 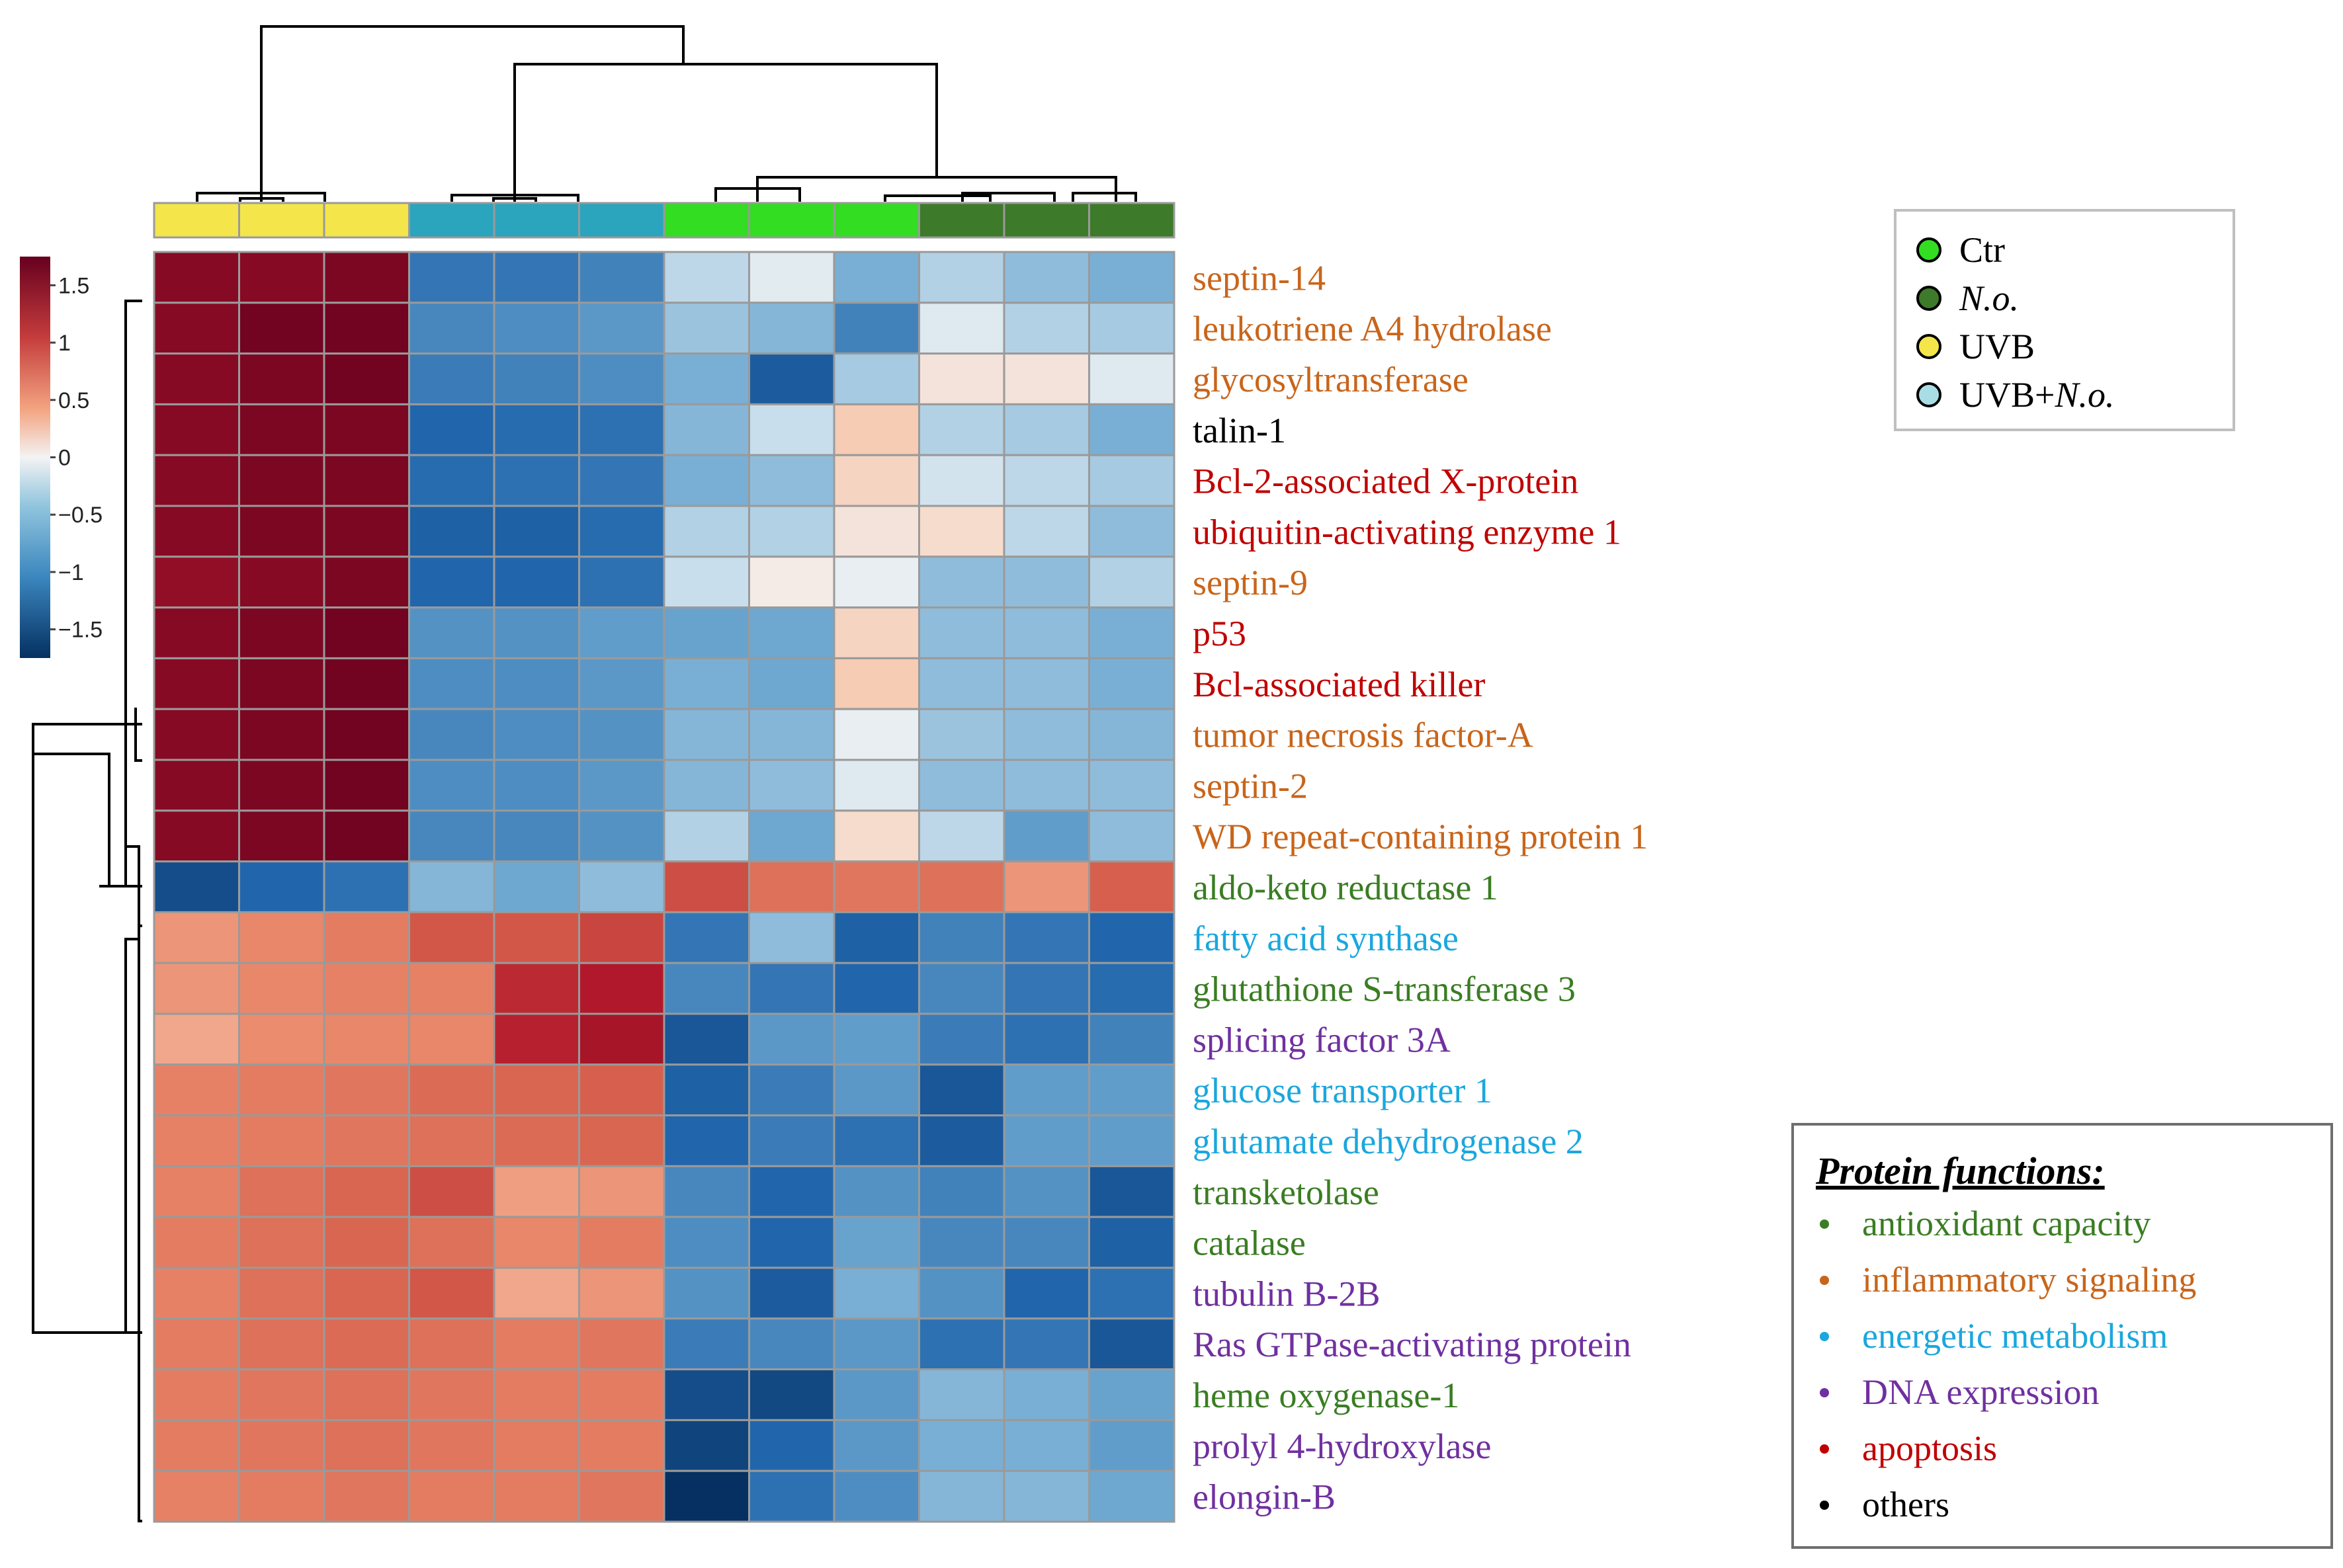 I want to click on function-legend-item: antioxidant capacity, so click(x=2006, y=1223).